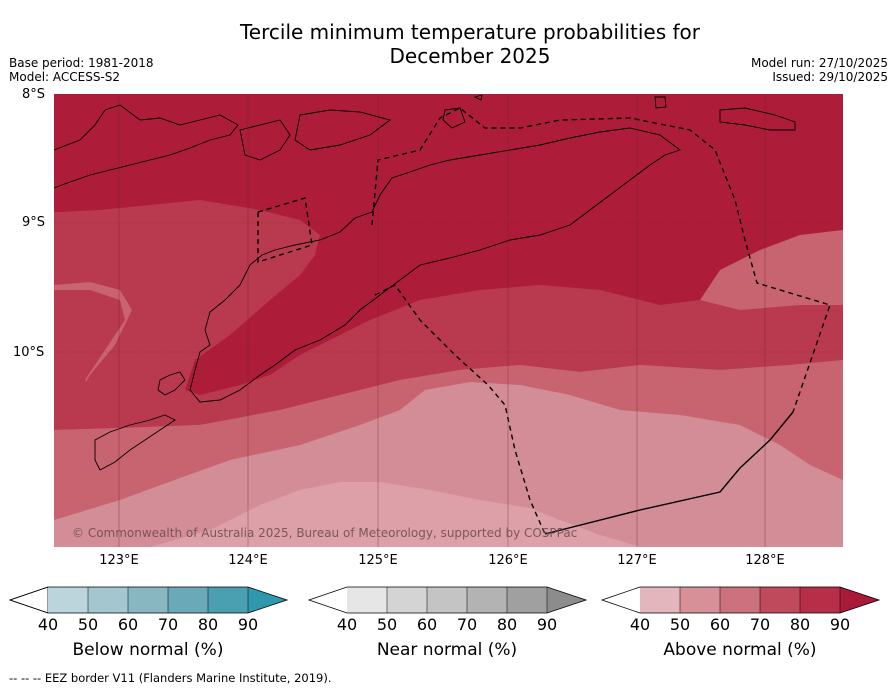 The width and height of the screenshot is (896, 690). What do you see at coordinates (840, 624) in the screenshot?
I see `cbar-above-tick-90: 90` at bounding box center [840, 624].